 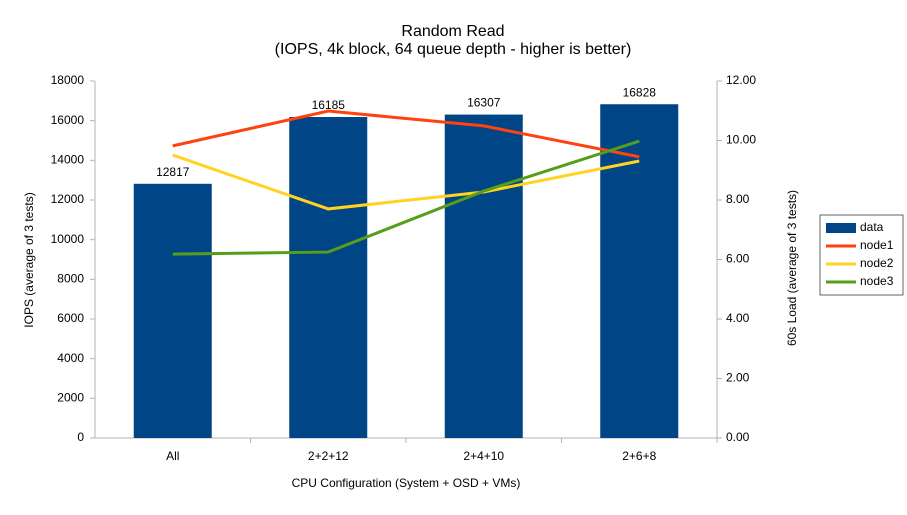 I want to click on data-label: 16185, so click(x=329, y=105).